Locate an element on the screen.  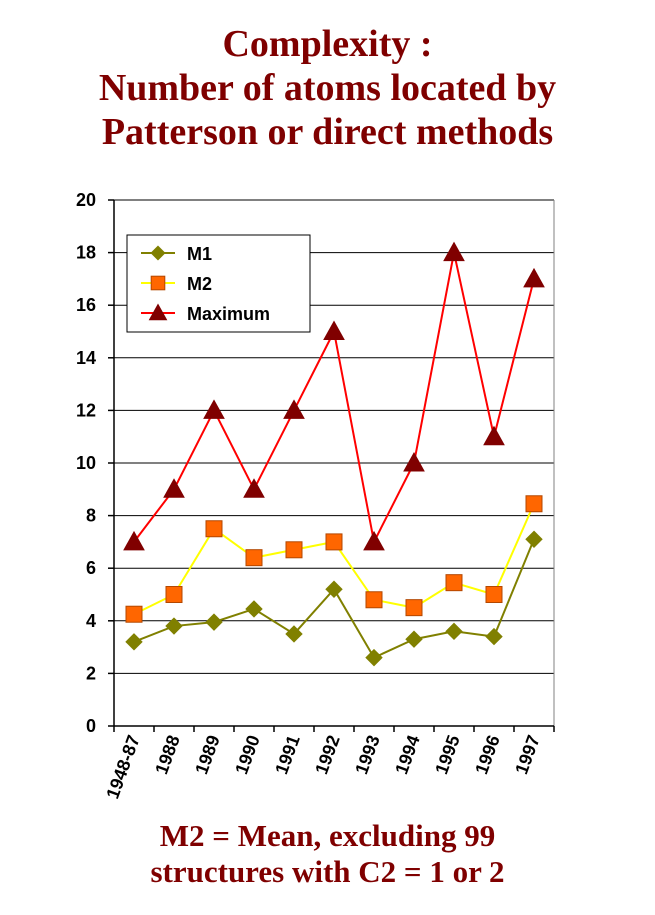
x-tick-label: 1988 is located at coordinates (167, 755).